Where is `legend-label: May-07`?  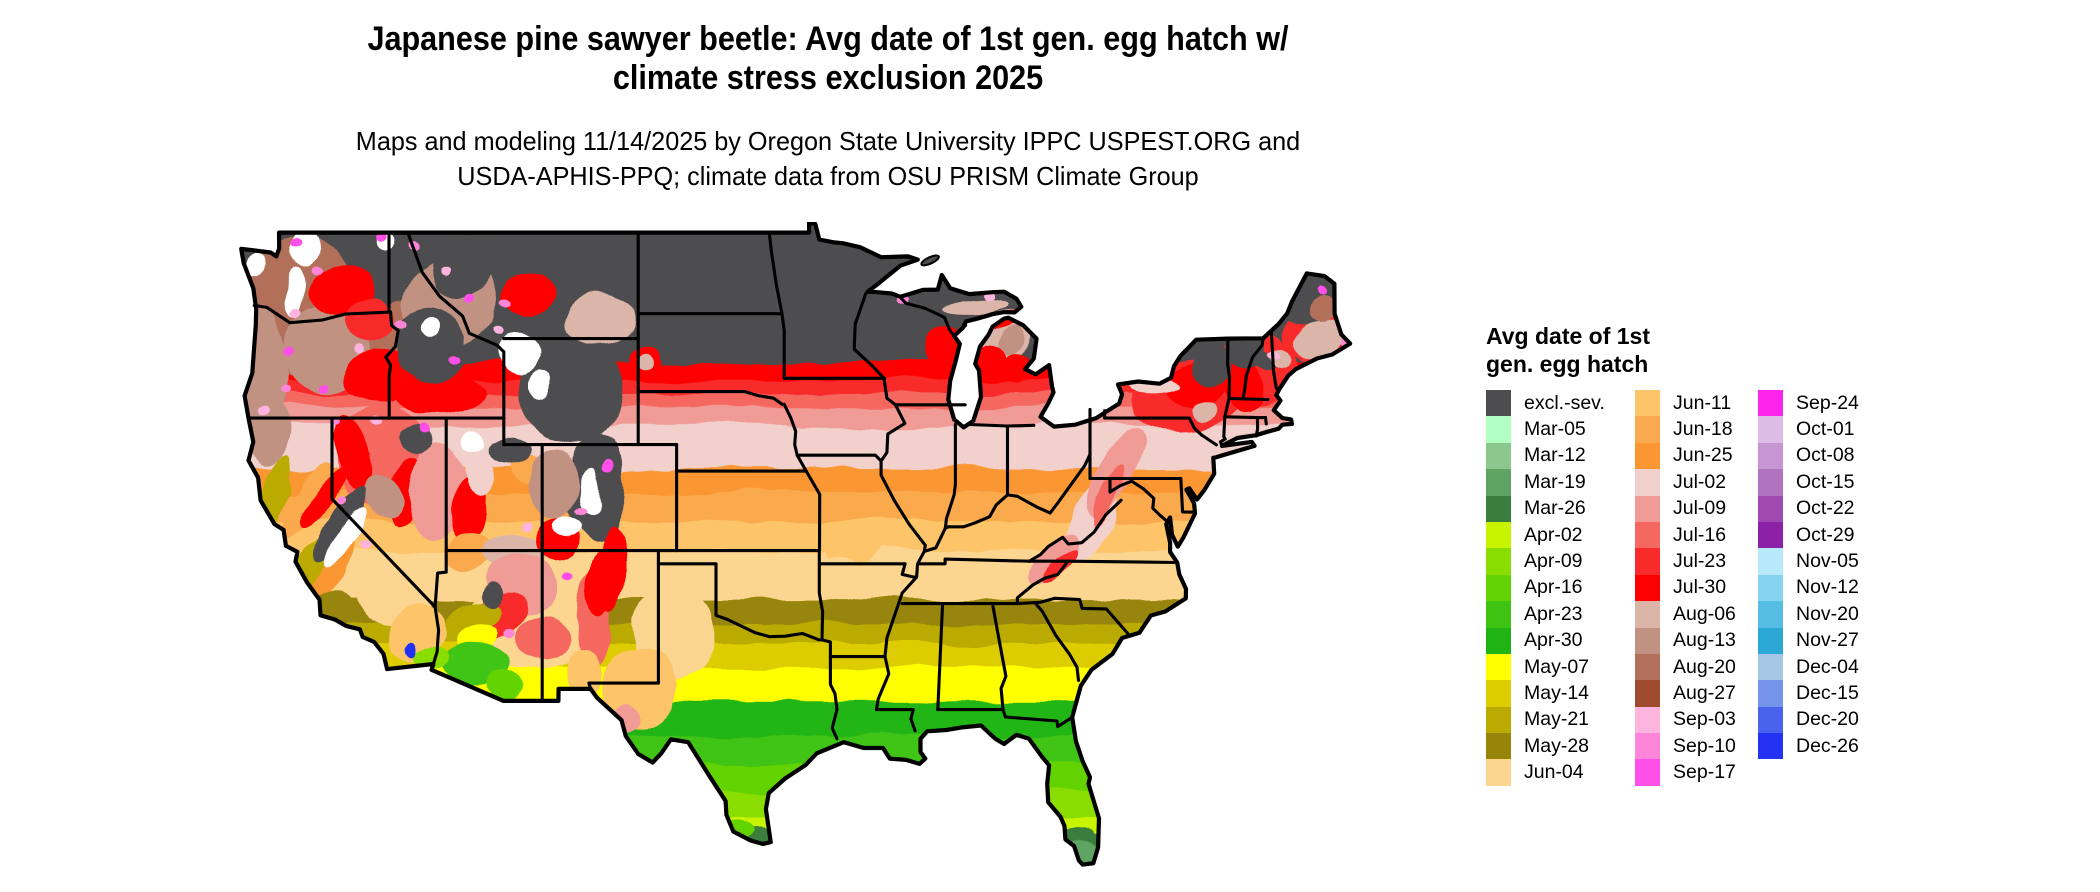
legend-label: May-07 is located at coordinates (1557, 666).